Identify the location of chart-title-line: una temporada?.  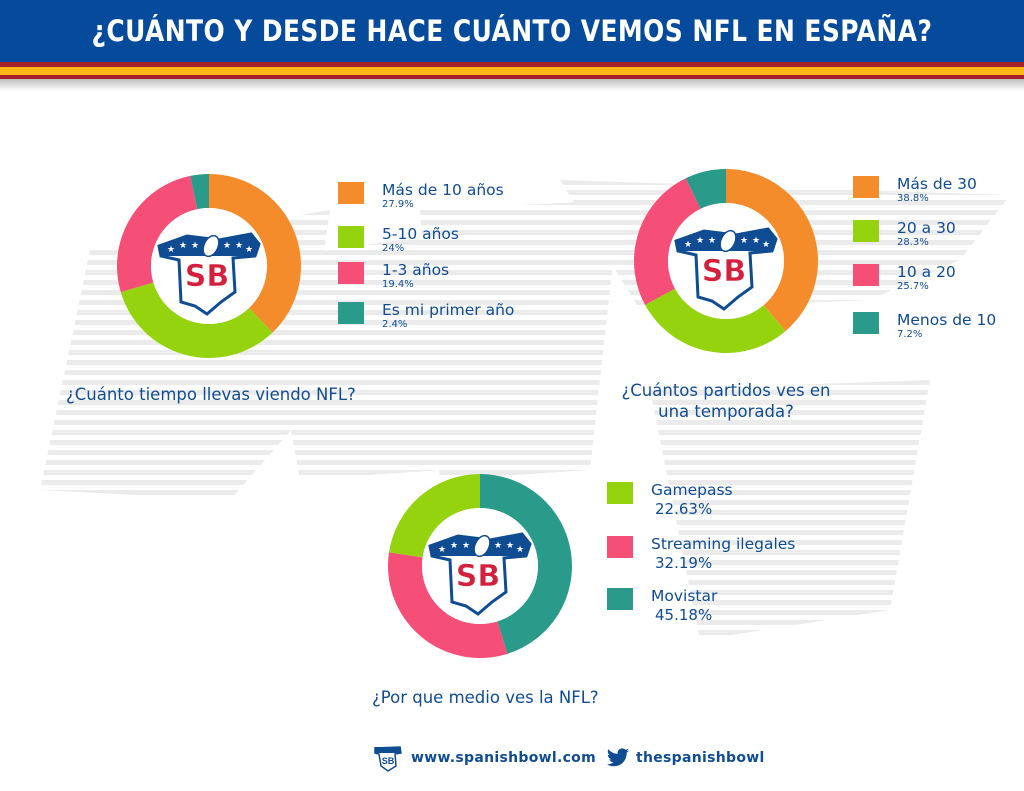
(726, 412).